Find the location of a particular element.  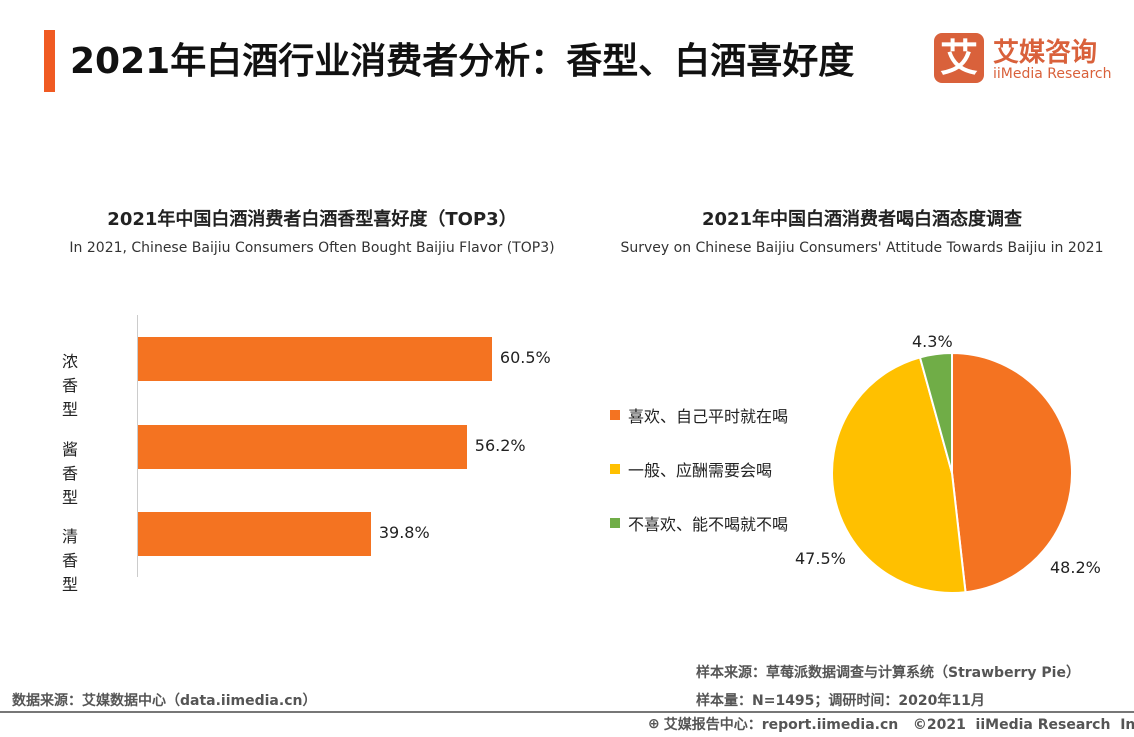

title-accent-bar is located at coordinates (49, 61).